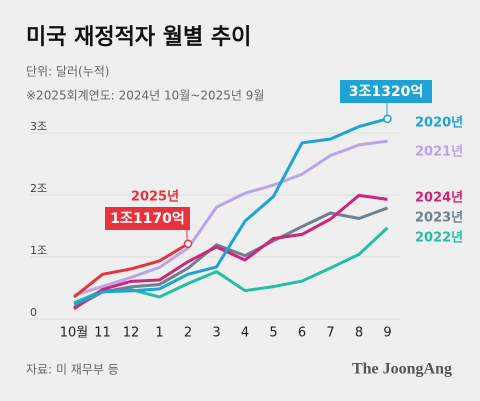 The width and height of the screenshot is (480, 401). Describe the element at coordinates (72, 370) in the screenshot. I see `source: 자료: 미 재무부 등` at that location.